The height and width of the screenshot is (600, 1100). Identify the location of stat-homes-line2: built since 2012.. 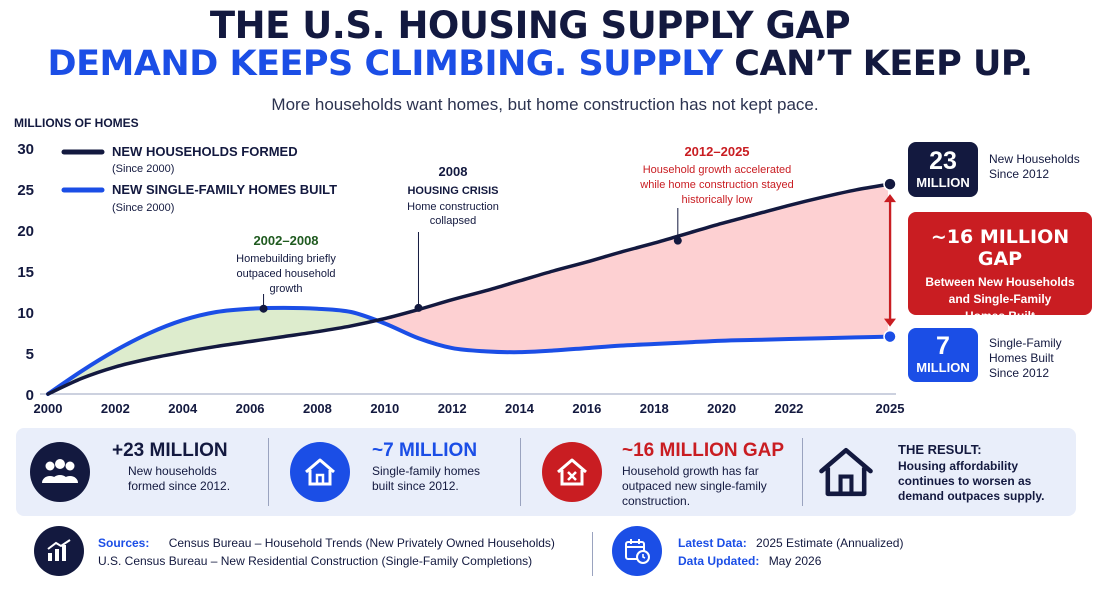
(415, 486).